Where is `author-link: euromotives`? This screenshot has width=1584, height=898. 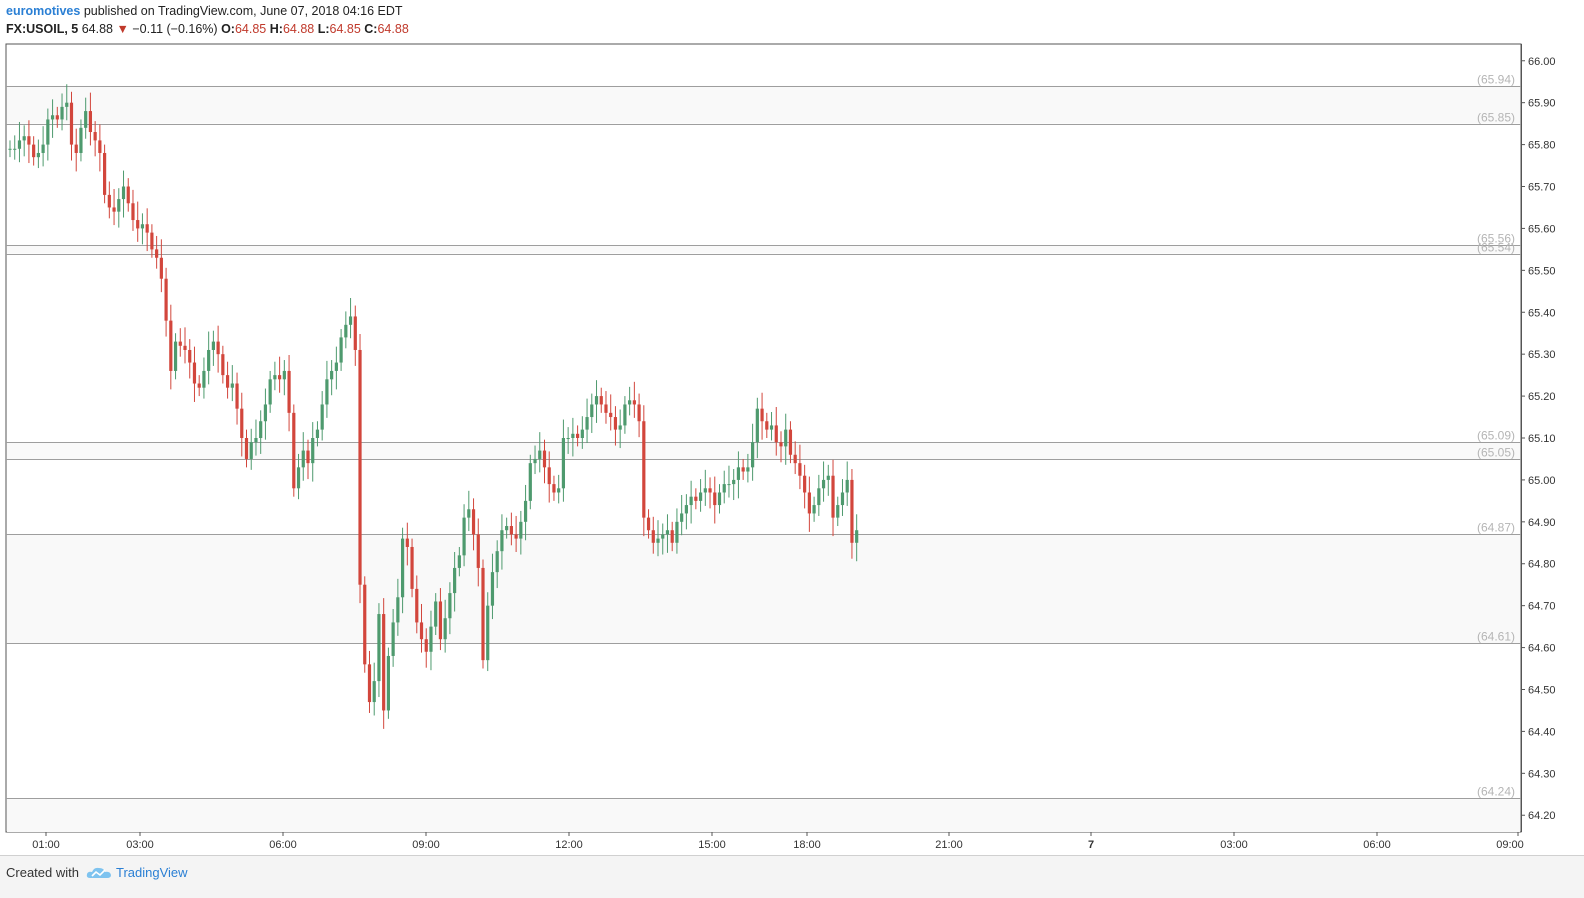
author-link: euromotives is located at coordinates (43, 11).